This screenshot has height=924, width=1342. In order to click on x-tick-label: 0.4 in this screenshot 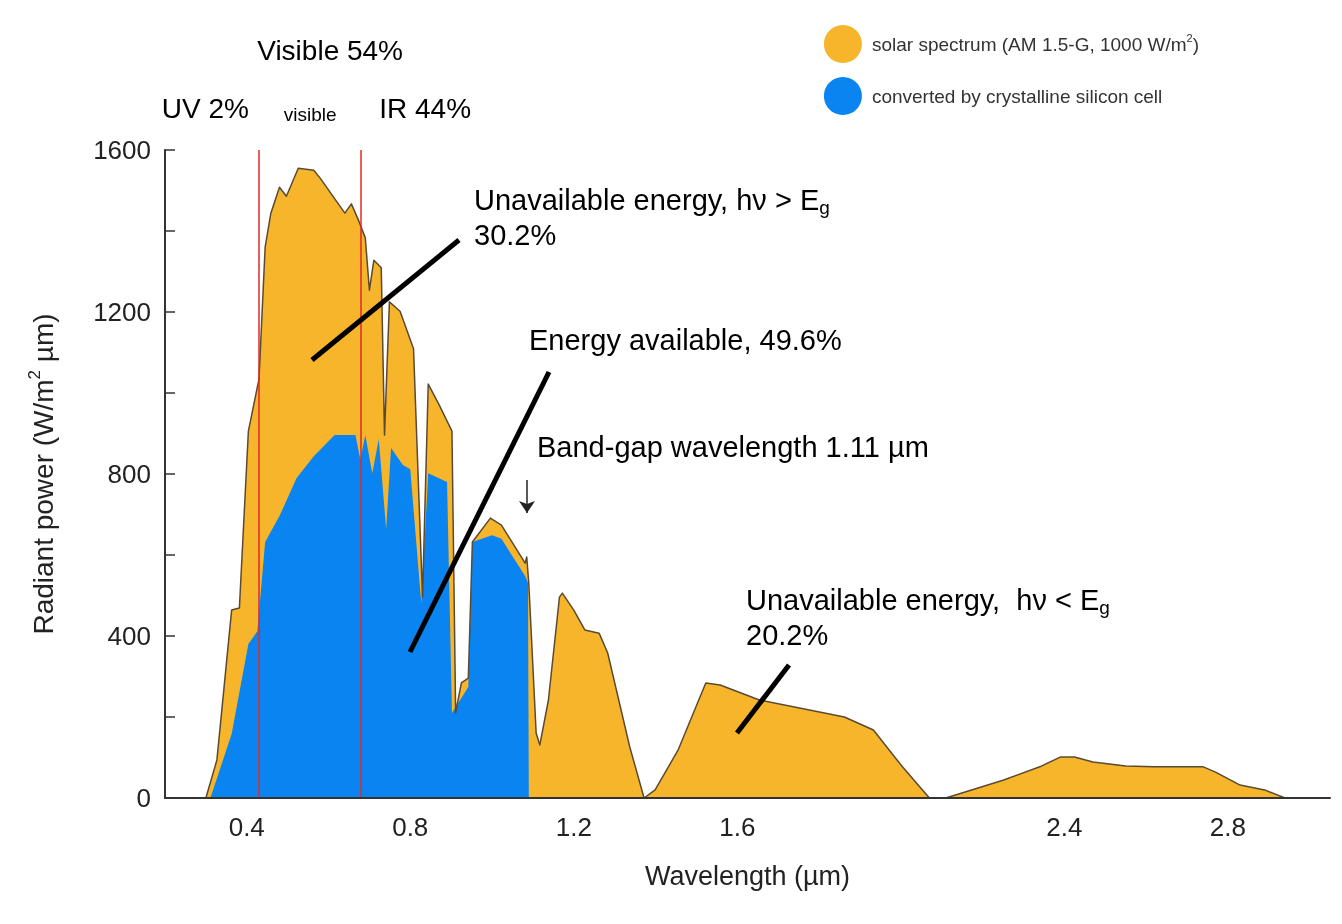, I will do `click(246, 827)`.